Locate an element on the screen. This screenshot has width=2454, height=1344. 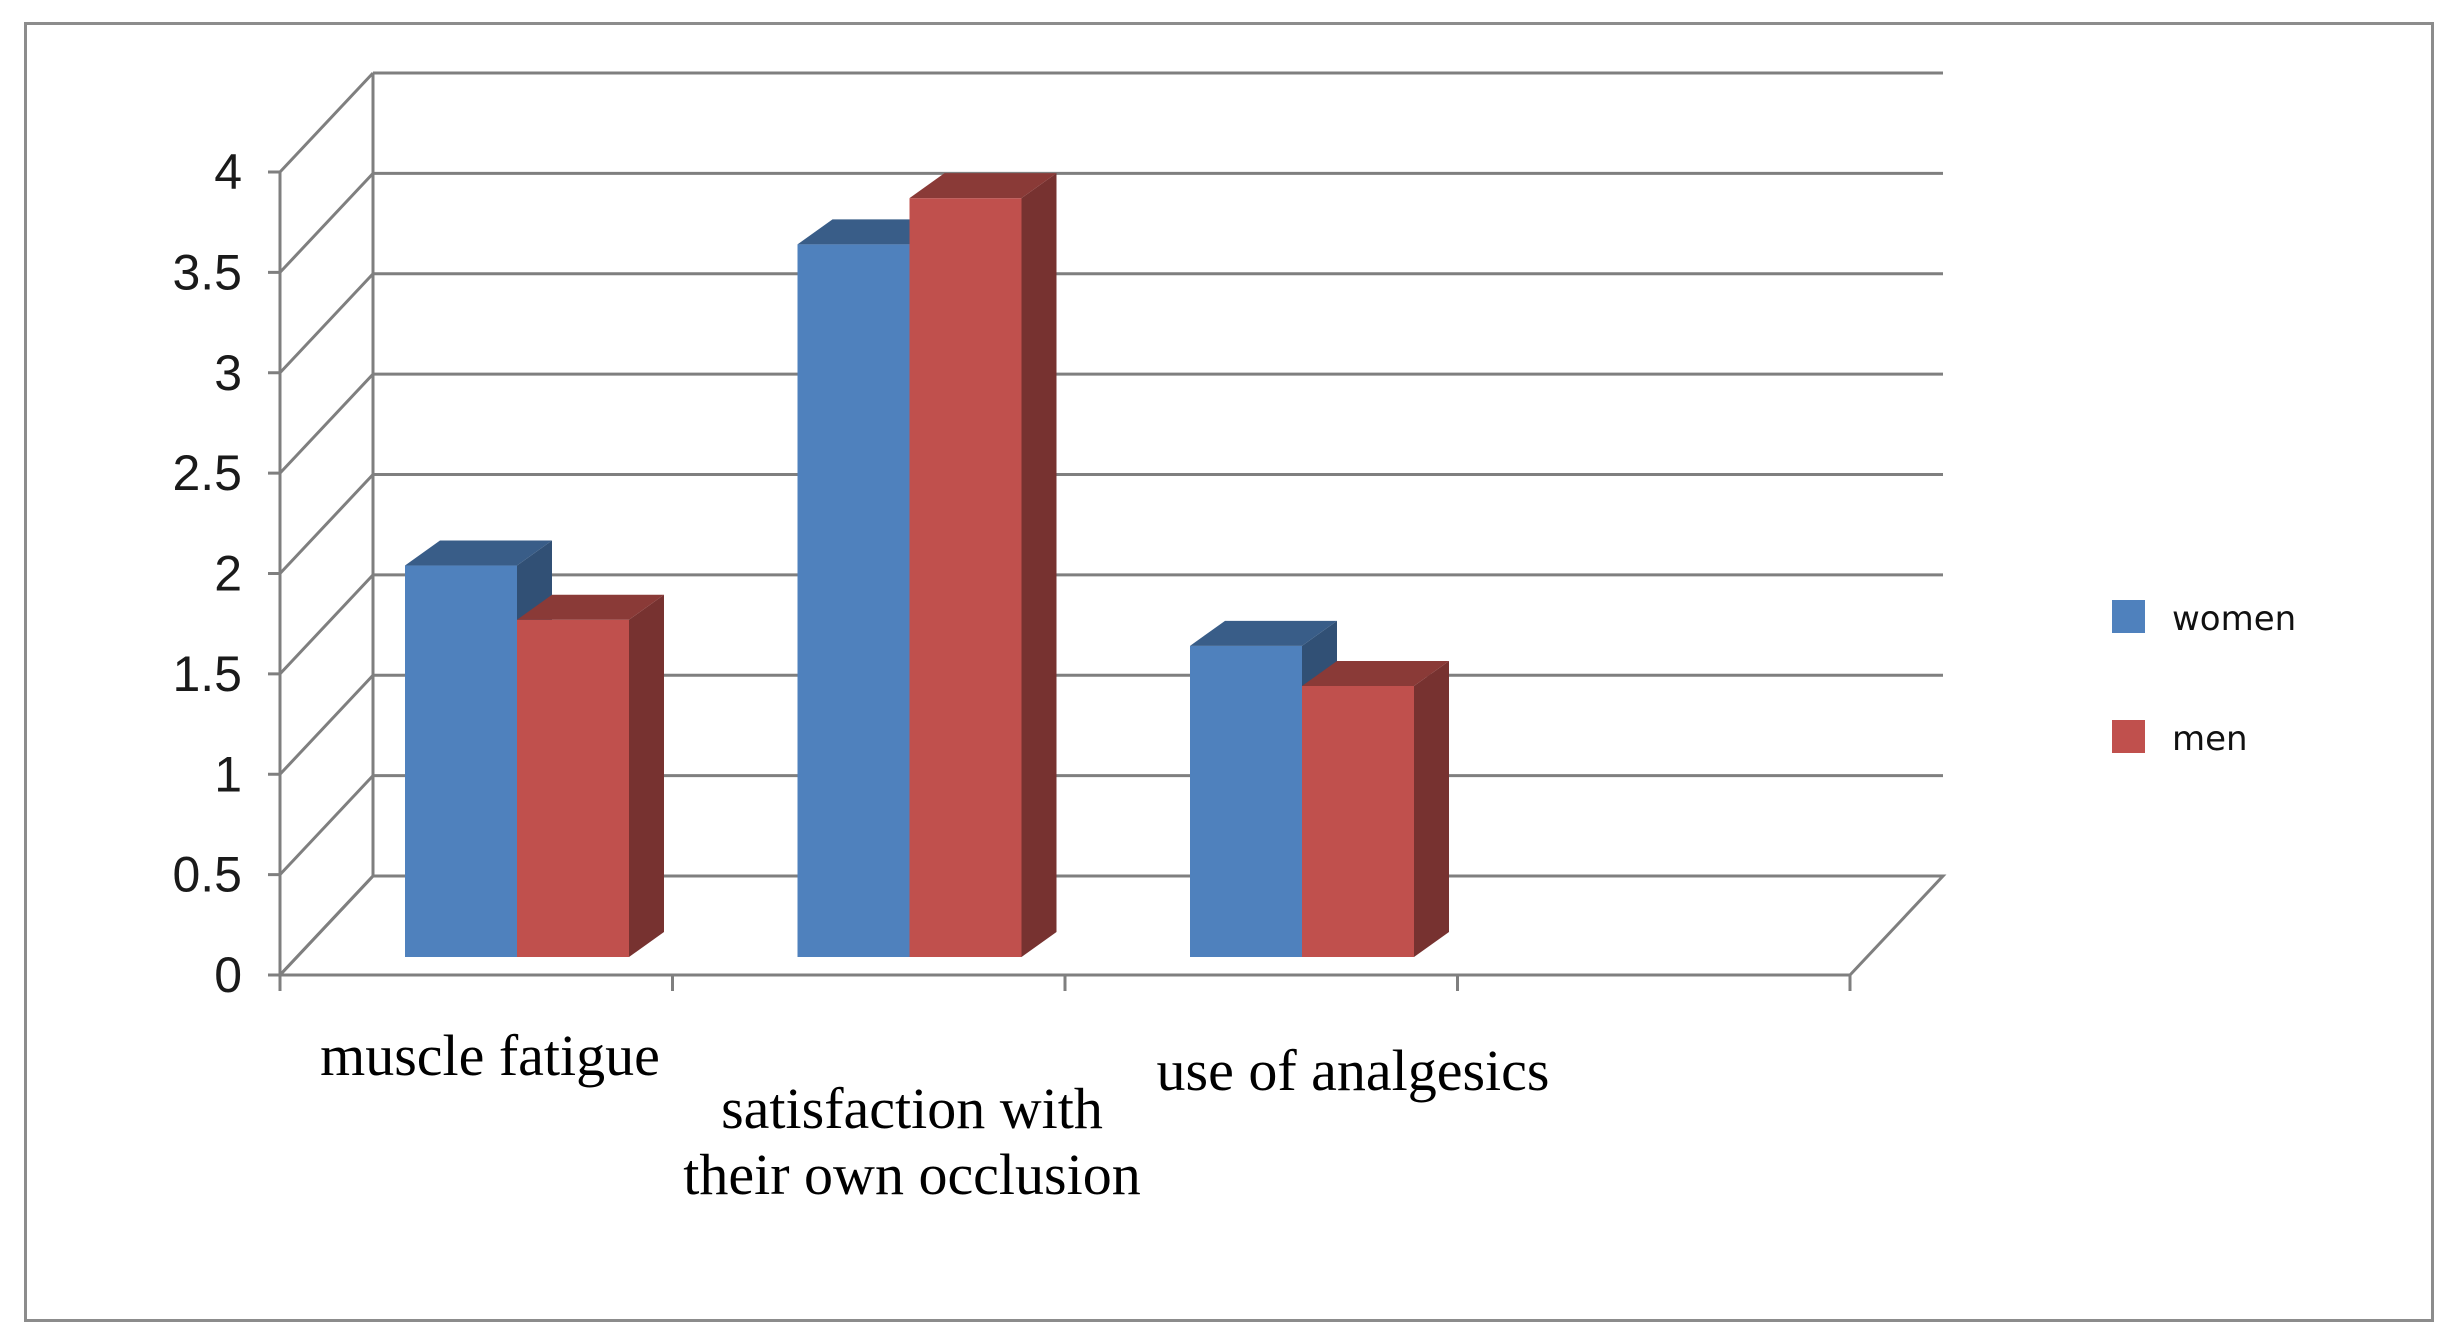
y-tick-label: 3 is located at coordinates (228, 373).